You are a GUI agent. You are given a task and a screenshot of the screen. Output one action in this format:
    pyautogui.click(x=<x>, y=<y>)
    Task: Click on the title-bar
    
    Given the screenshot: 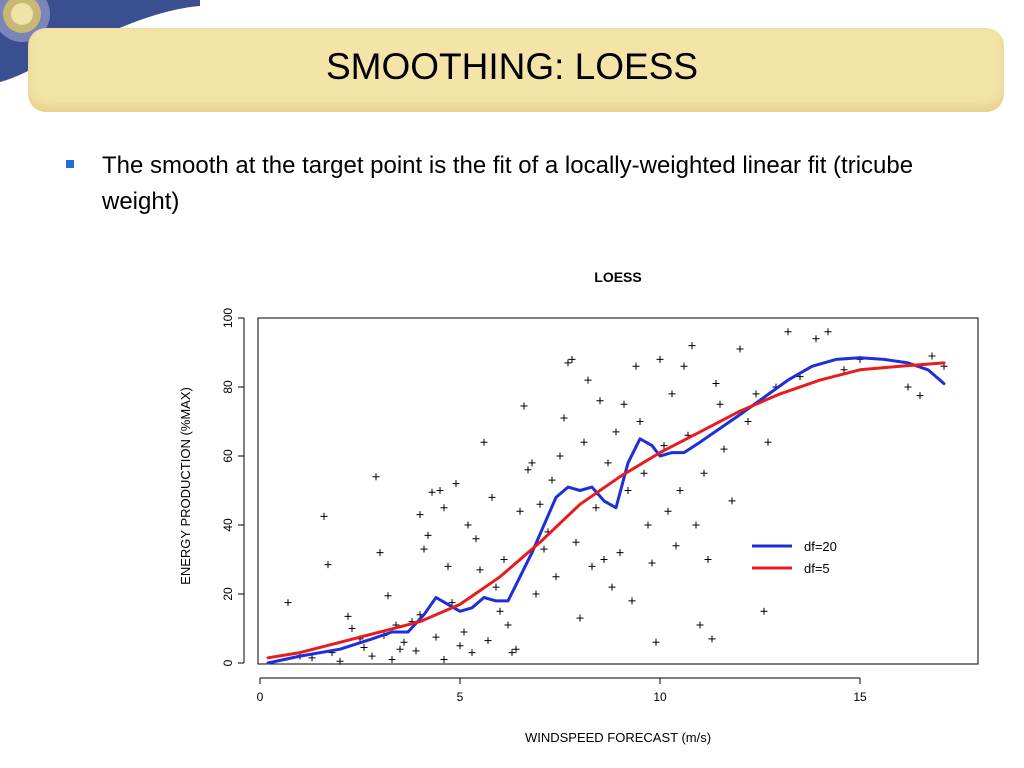 What is the action you would take?
    pyautogui.click(x=516, y=70)
    